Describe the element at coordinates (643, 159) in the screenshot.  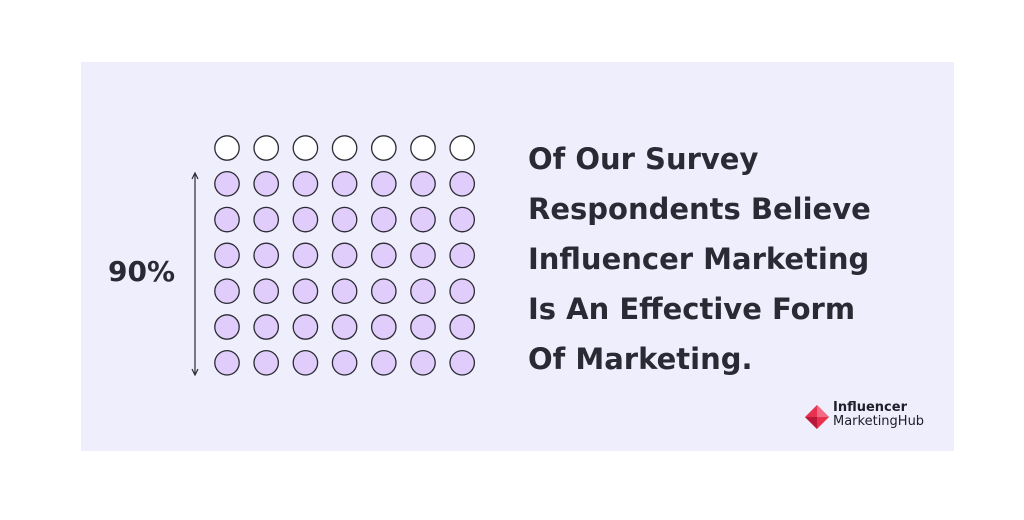
I see `statement-line: Of Our Survey` at that location.